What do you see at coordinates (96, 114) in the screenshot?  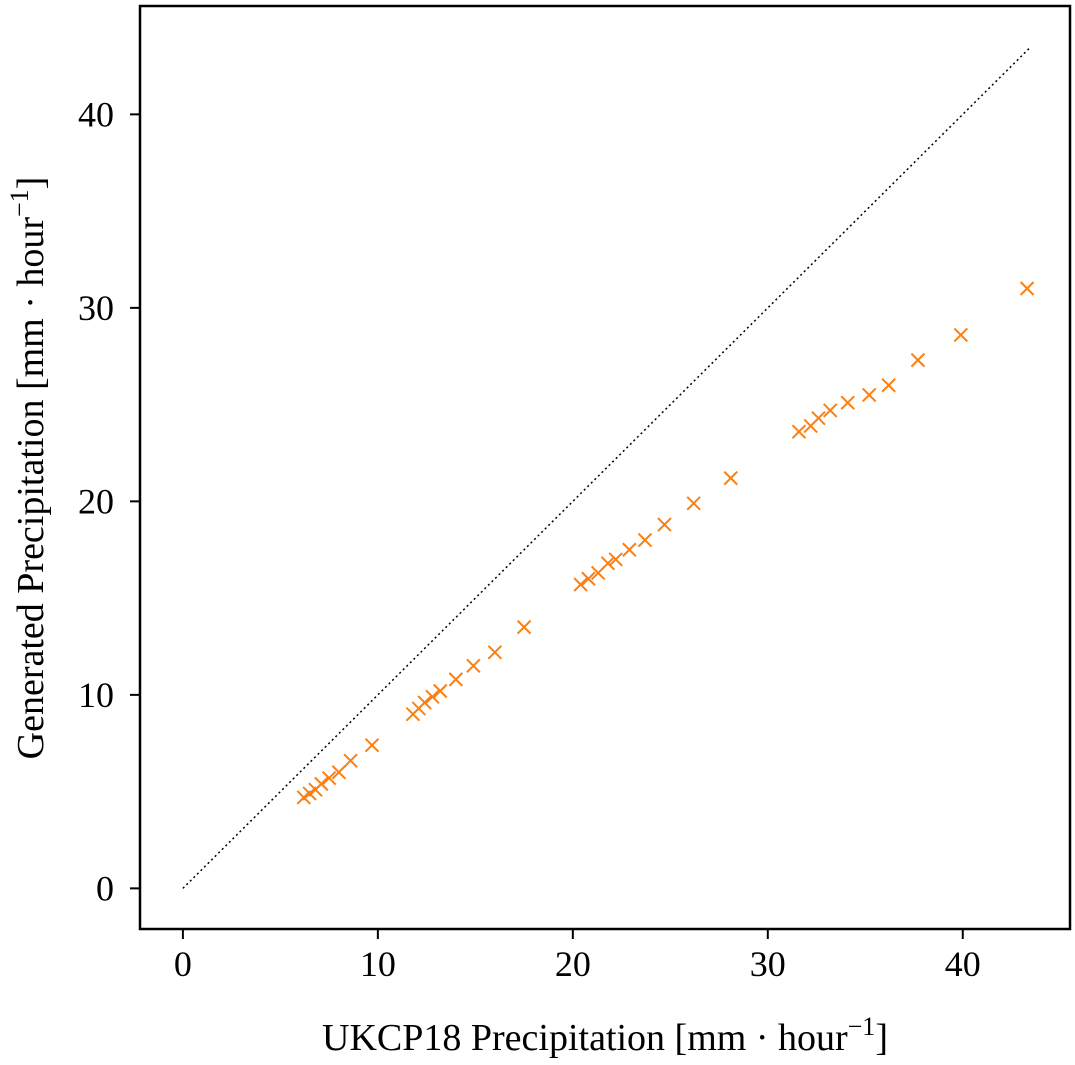 I see `y-tick-label: 40` at bounding box center [96, 114].